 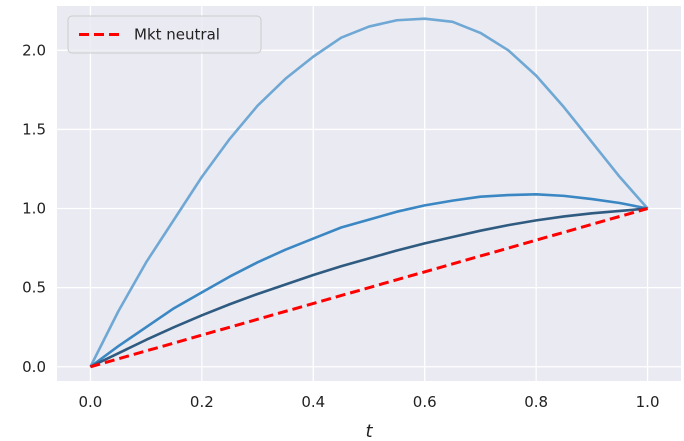 I want to click on x-tick-label-2: 0.4, so click(x=313, y=402).